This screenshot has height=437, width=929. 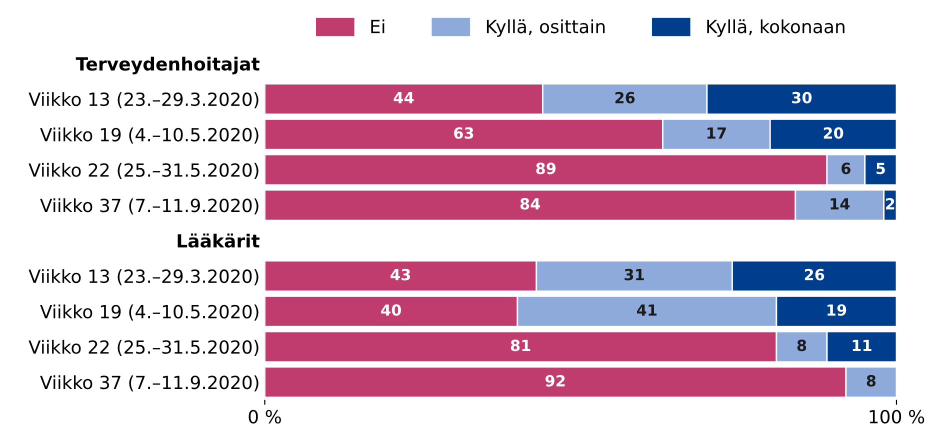 I want to click on data-label: 19, so click(x=837, y=310).